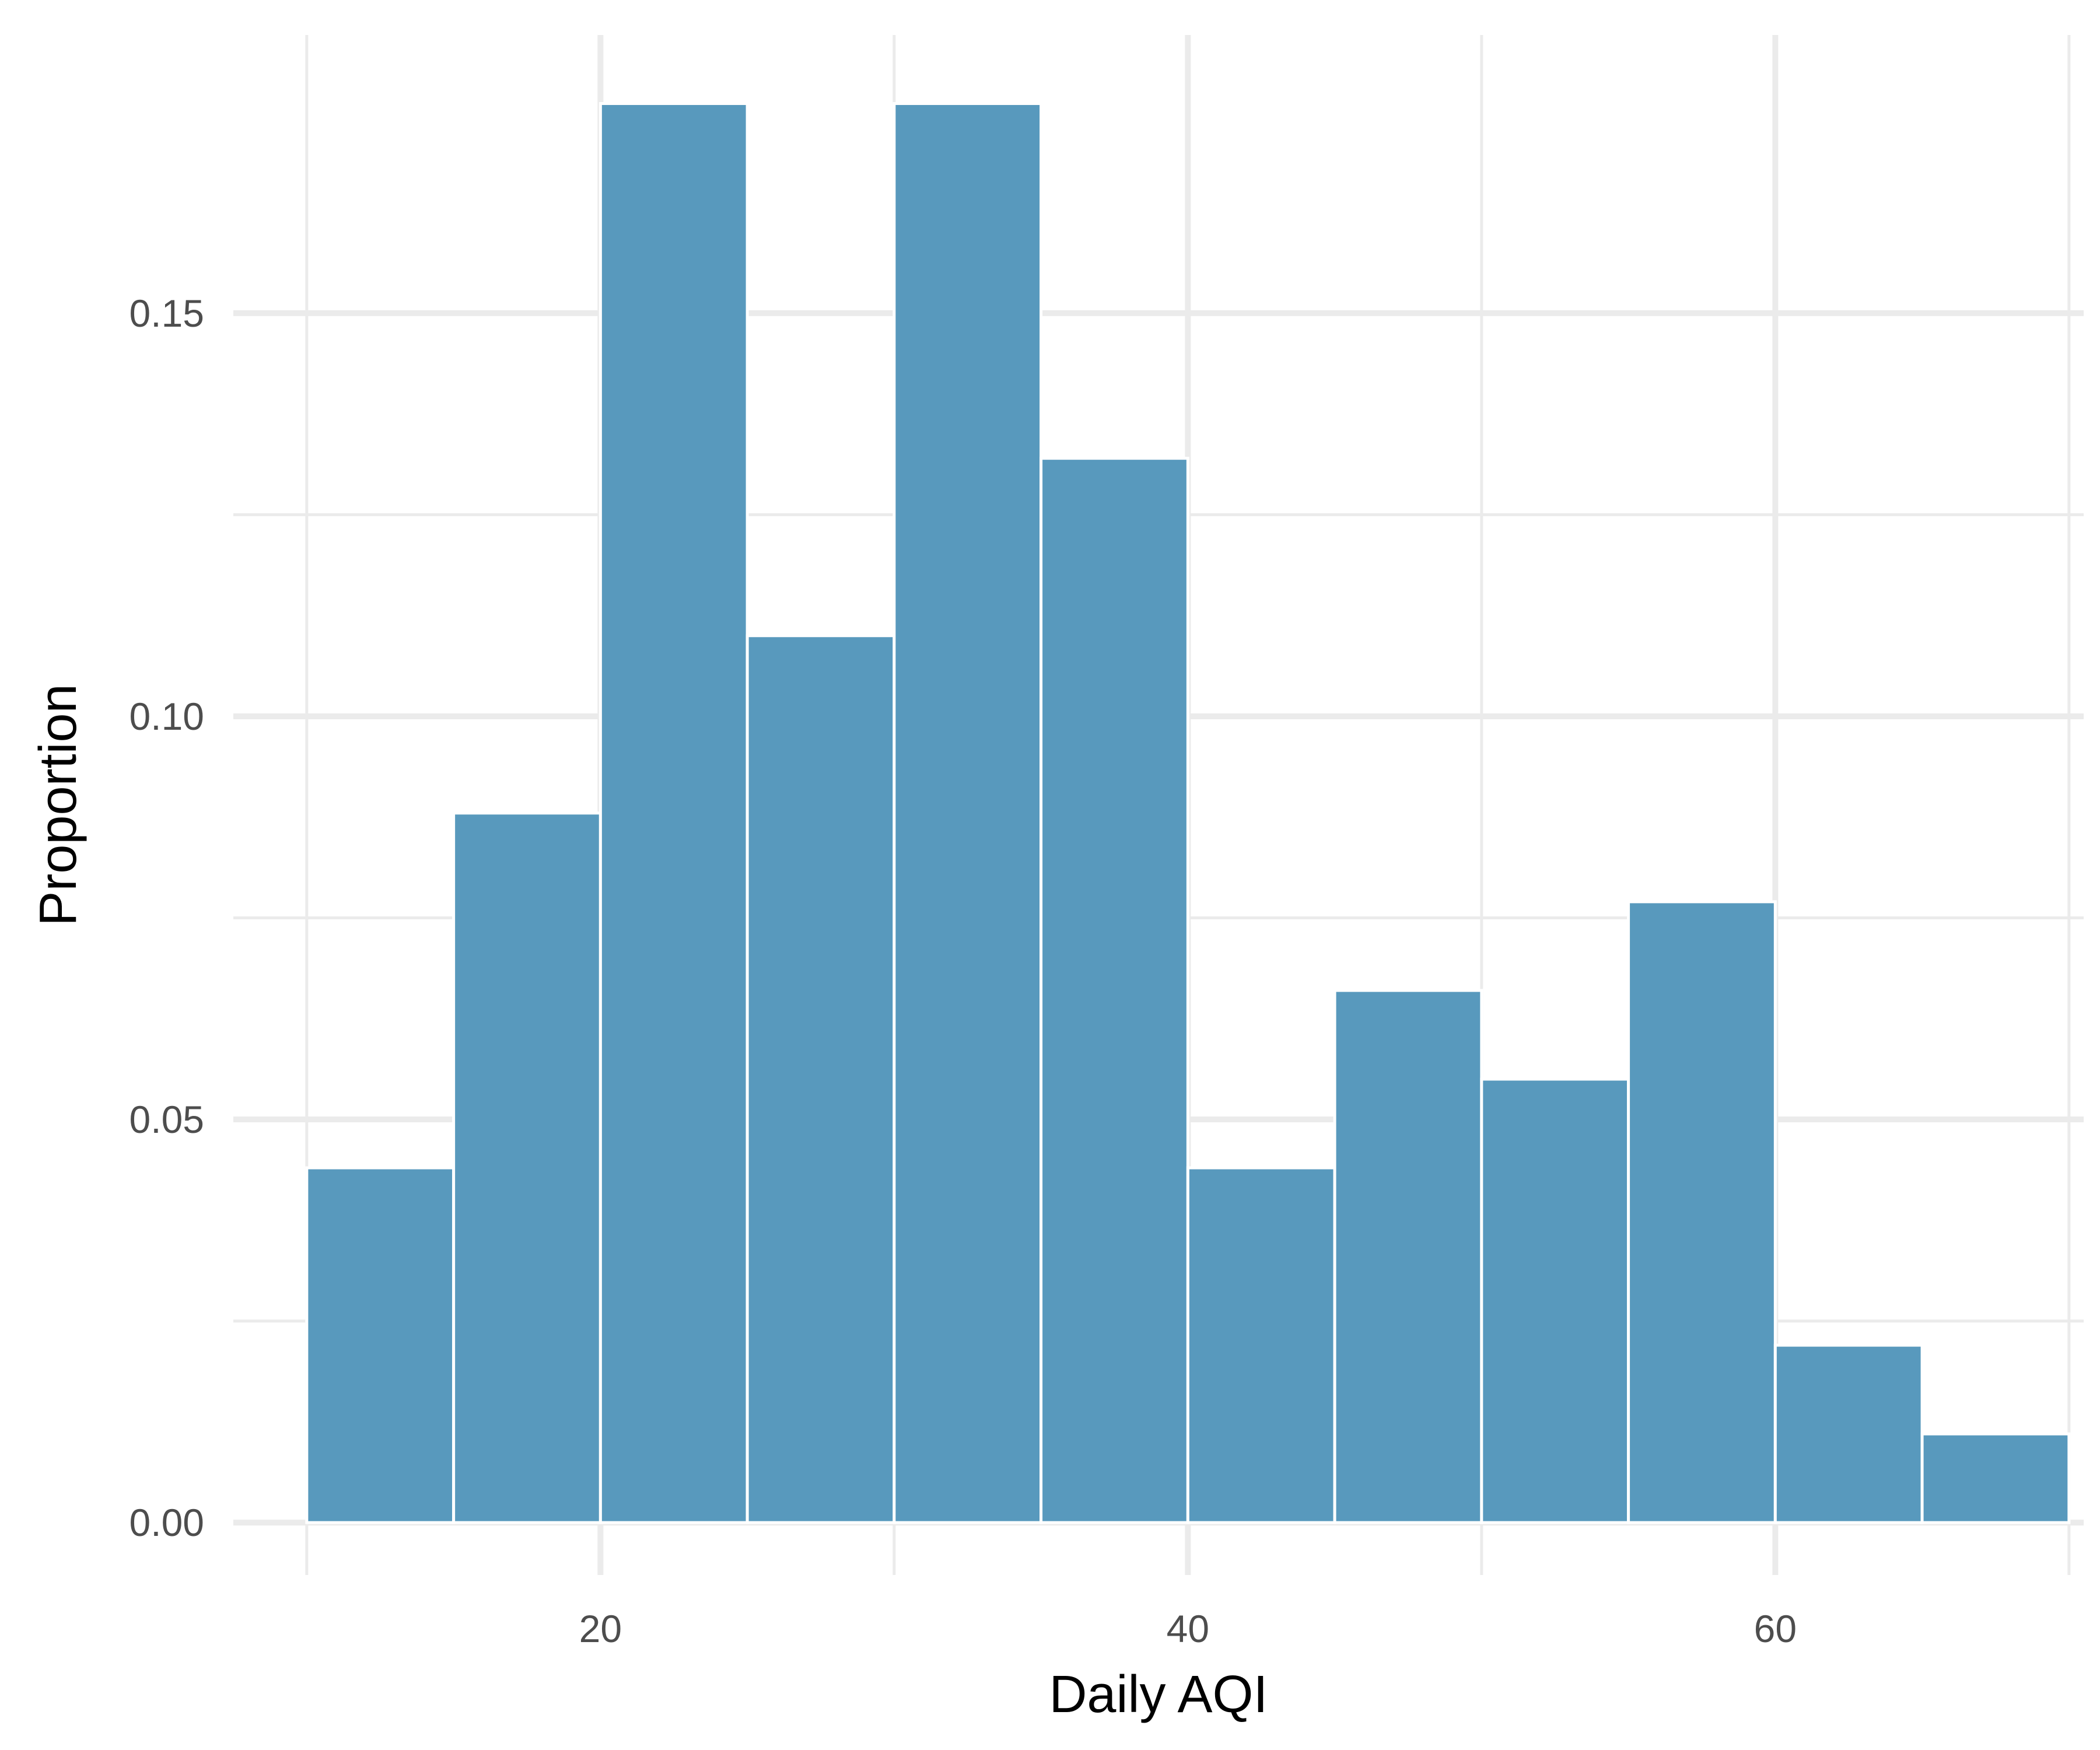 The height and width of the screenshot is (1750, 2100). Describe the element at coordinates (167, 314) in the screenshot. I see `y-tick-label: 0.15` at that location.